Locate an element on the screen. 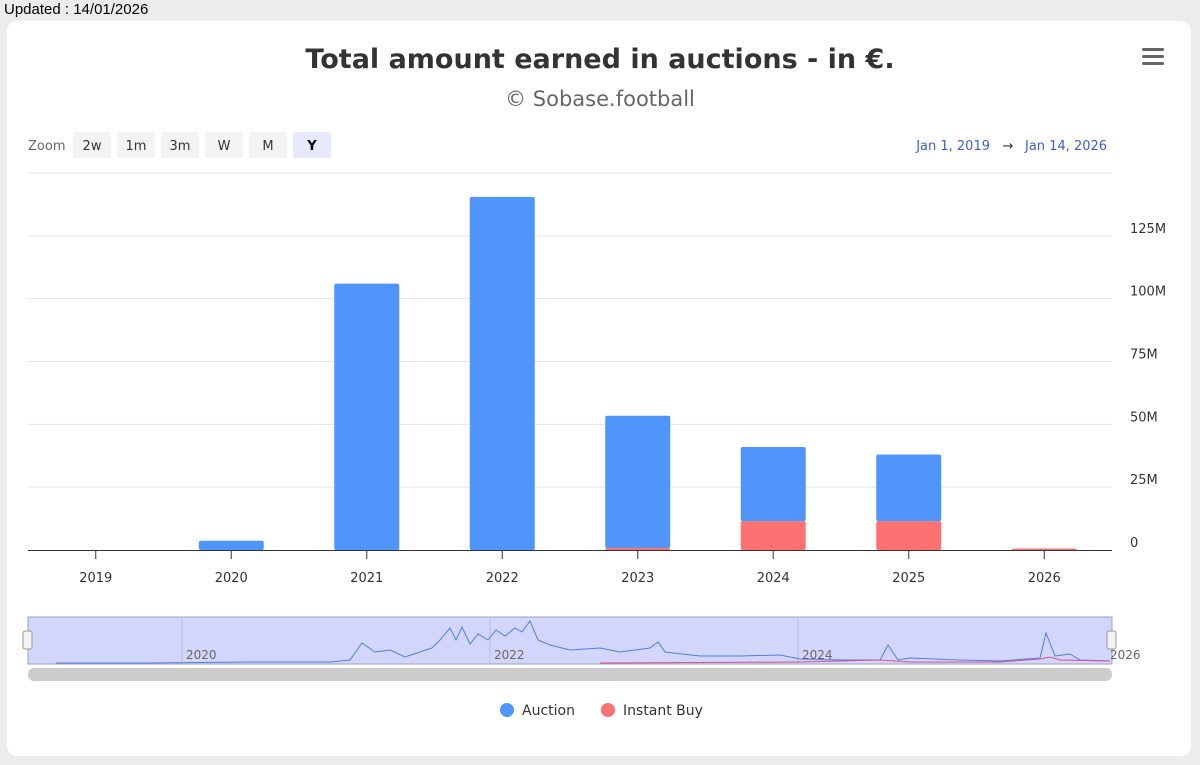 The width and height of the screenshot is (1200, 765). x-axis: 2019 2020 2021 2022 2023 2024 2025 2026 is located at coordinates (570, 568).